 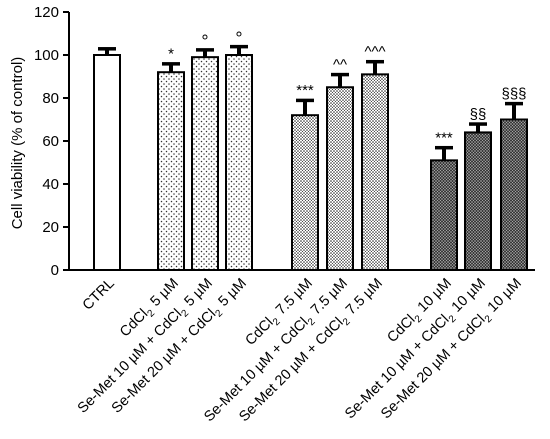 I want to click on bar-group: *, so click(x=171, y=158).